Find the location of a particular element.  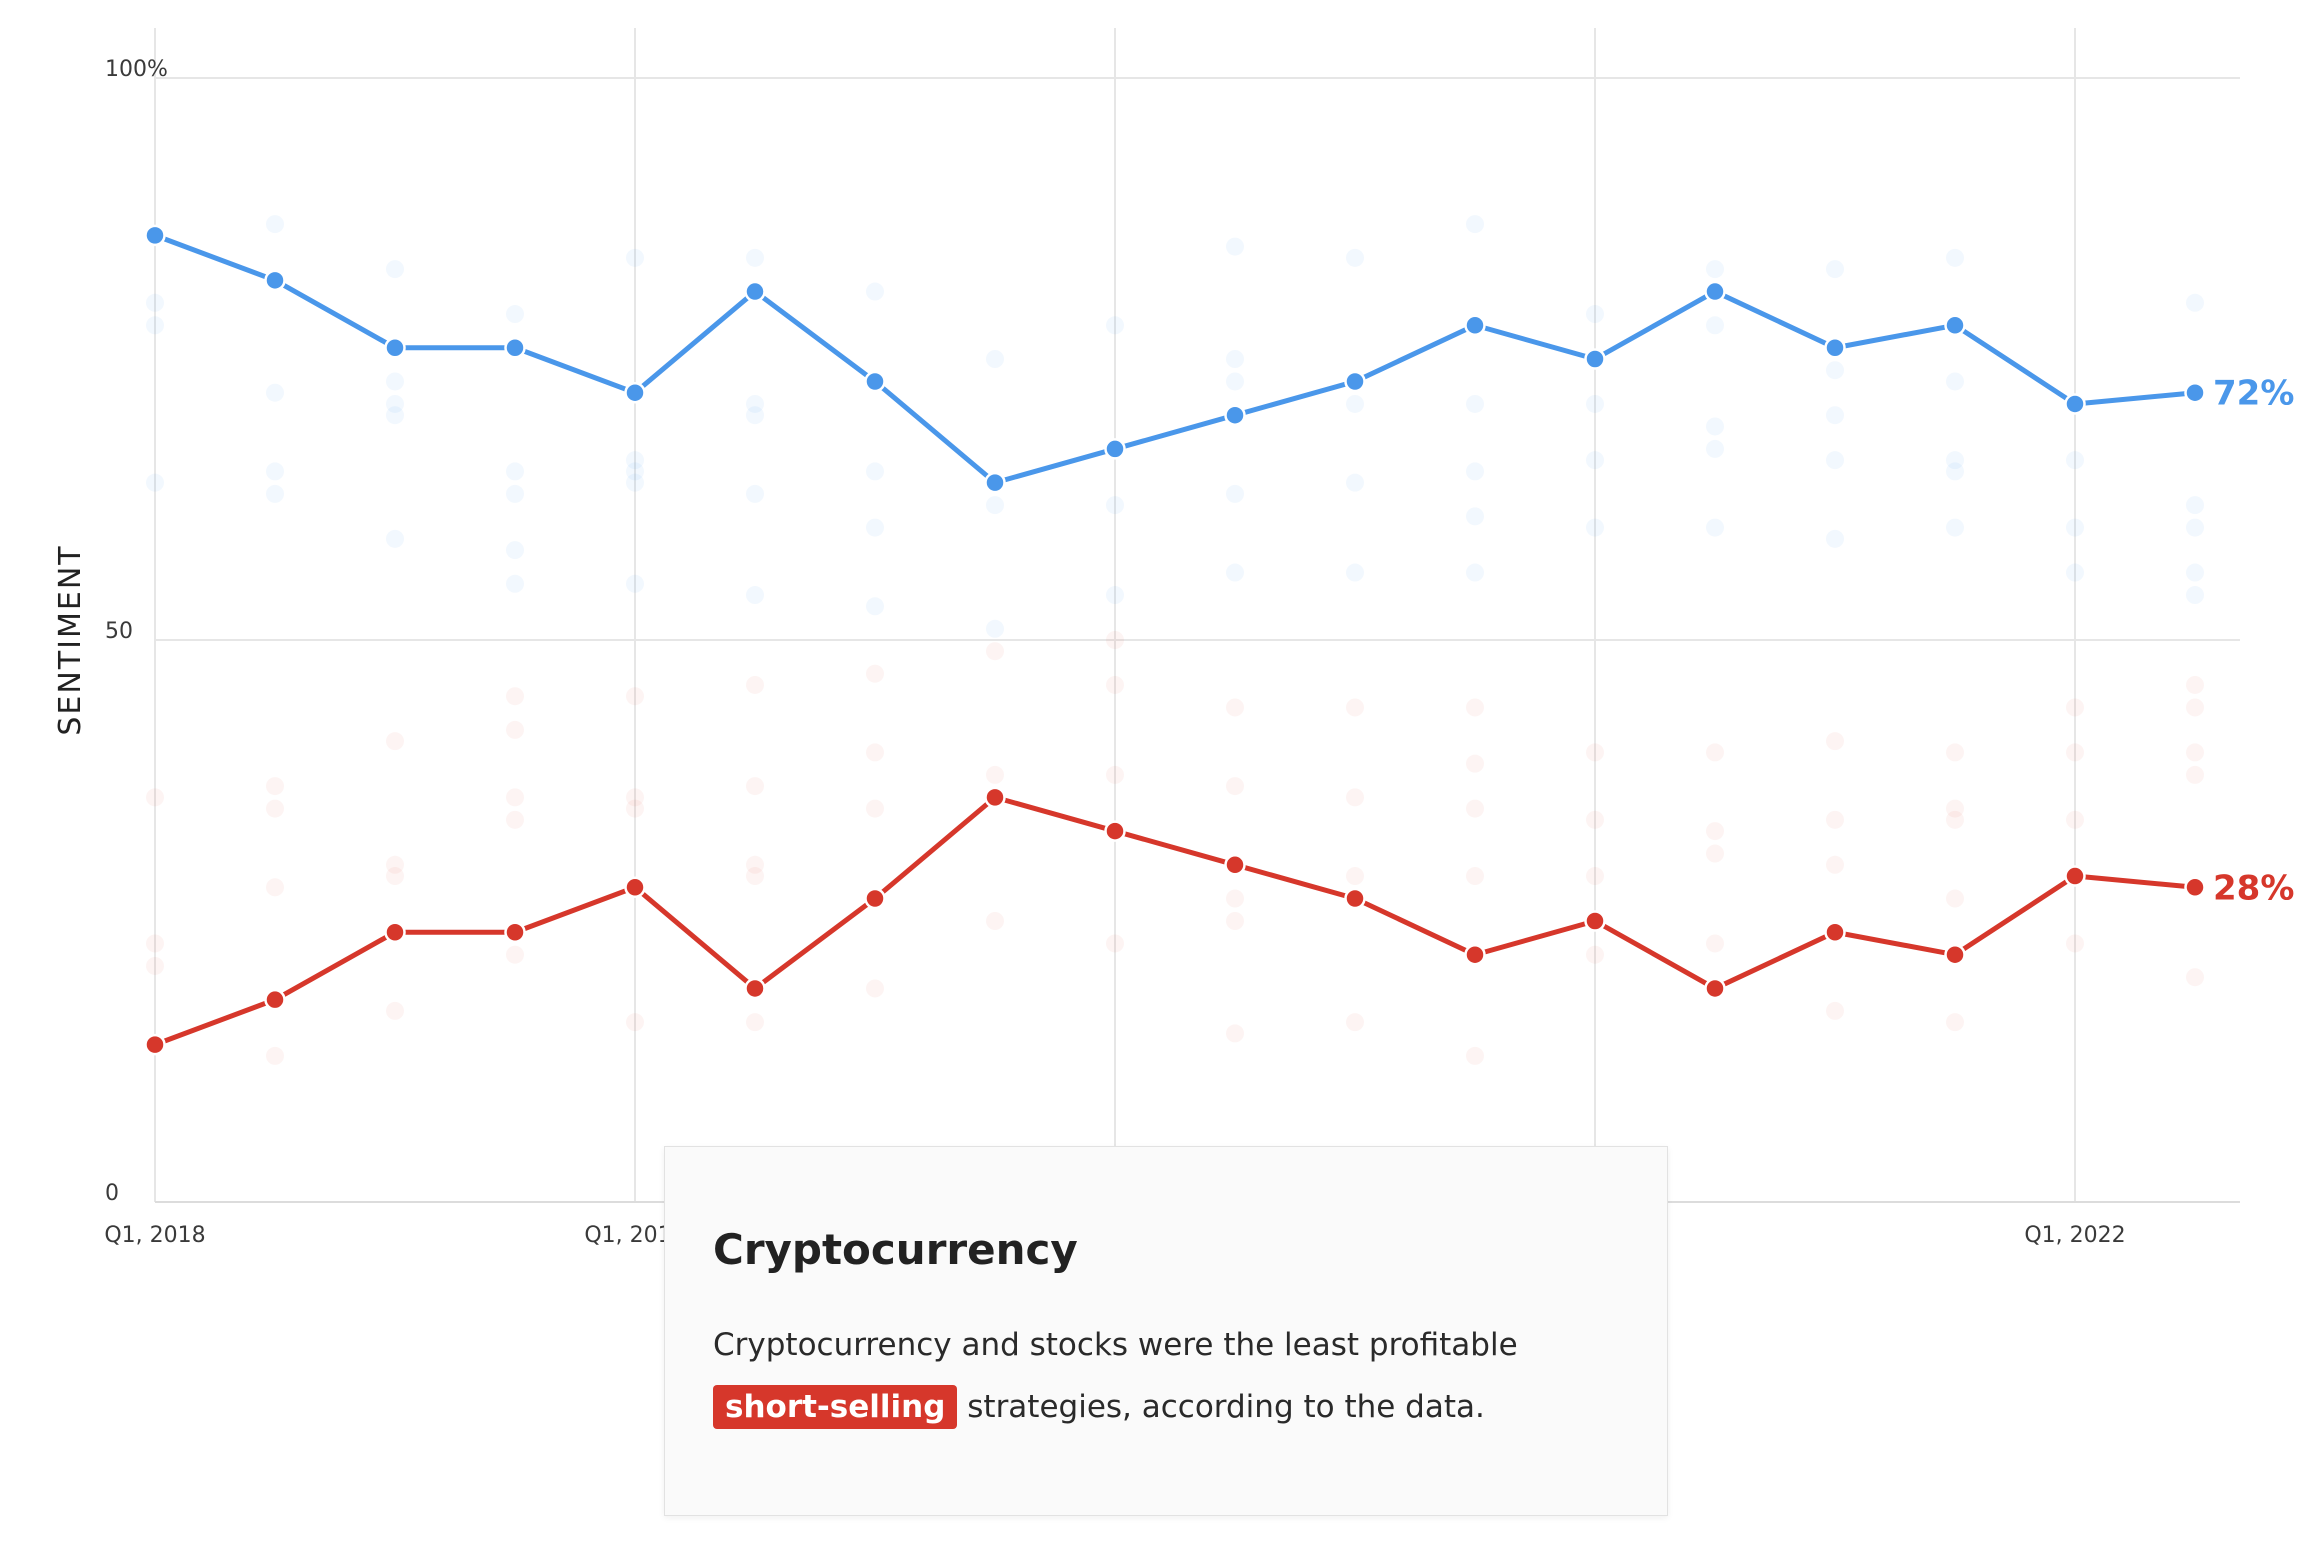

series-1-end-label: 72% is located at coordinates (2253, 394).